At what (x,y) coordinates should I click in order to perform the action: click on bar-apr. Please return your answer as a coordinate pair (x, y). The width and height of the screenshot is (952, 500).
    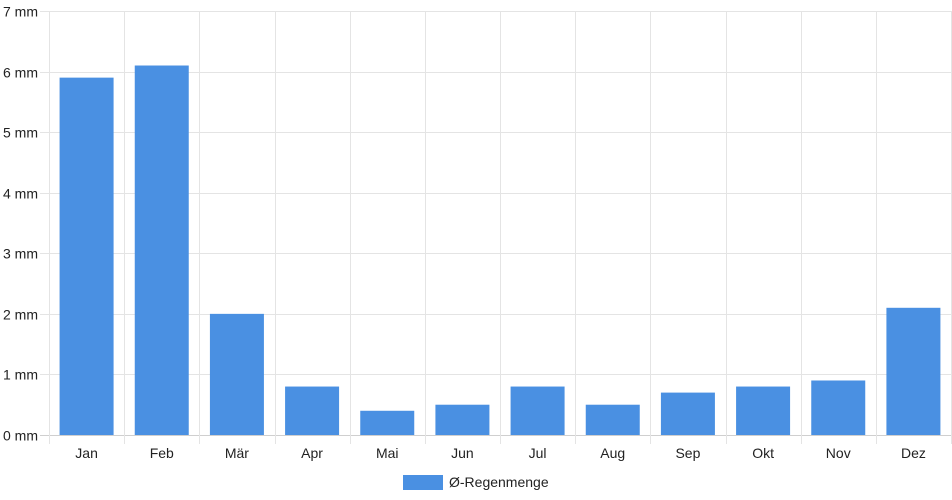
    Looking at the image, I should click on (312, 410).